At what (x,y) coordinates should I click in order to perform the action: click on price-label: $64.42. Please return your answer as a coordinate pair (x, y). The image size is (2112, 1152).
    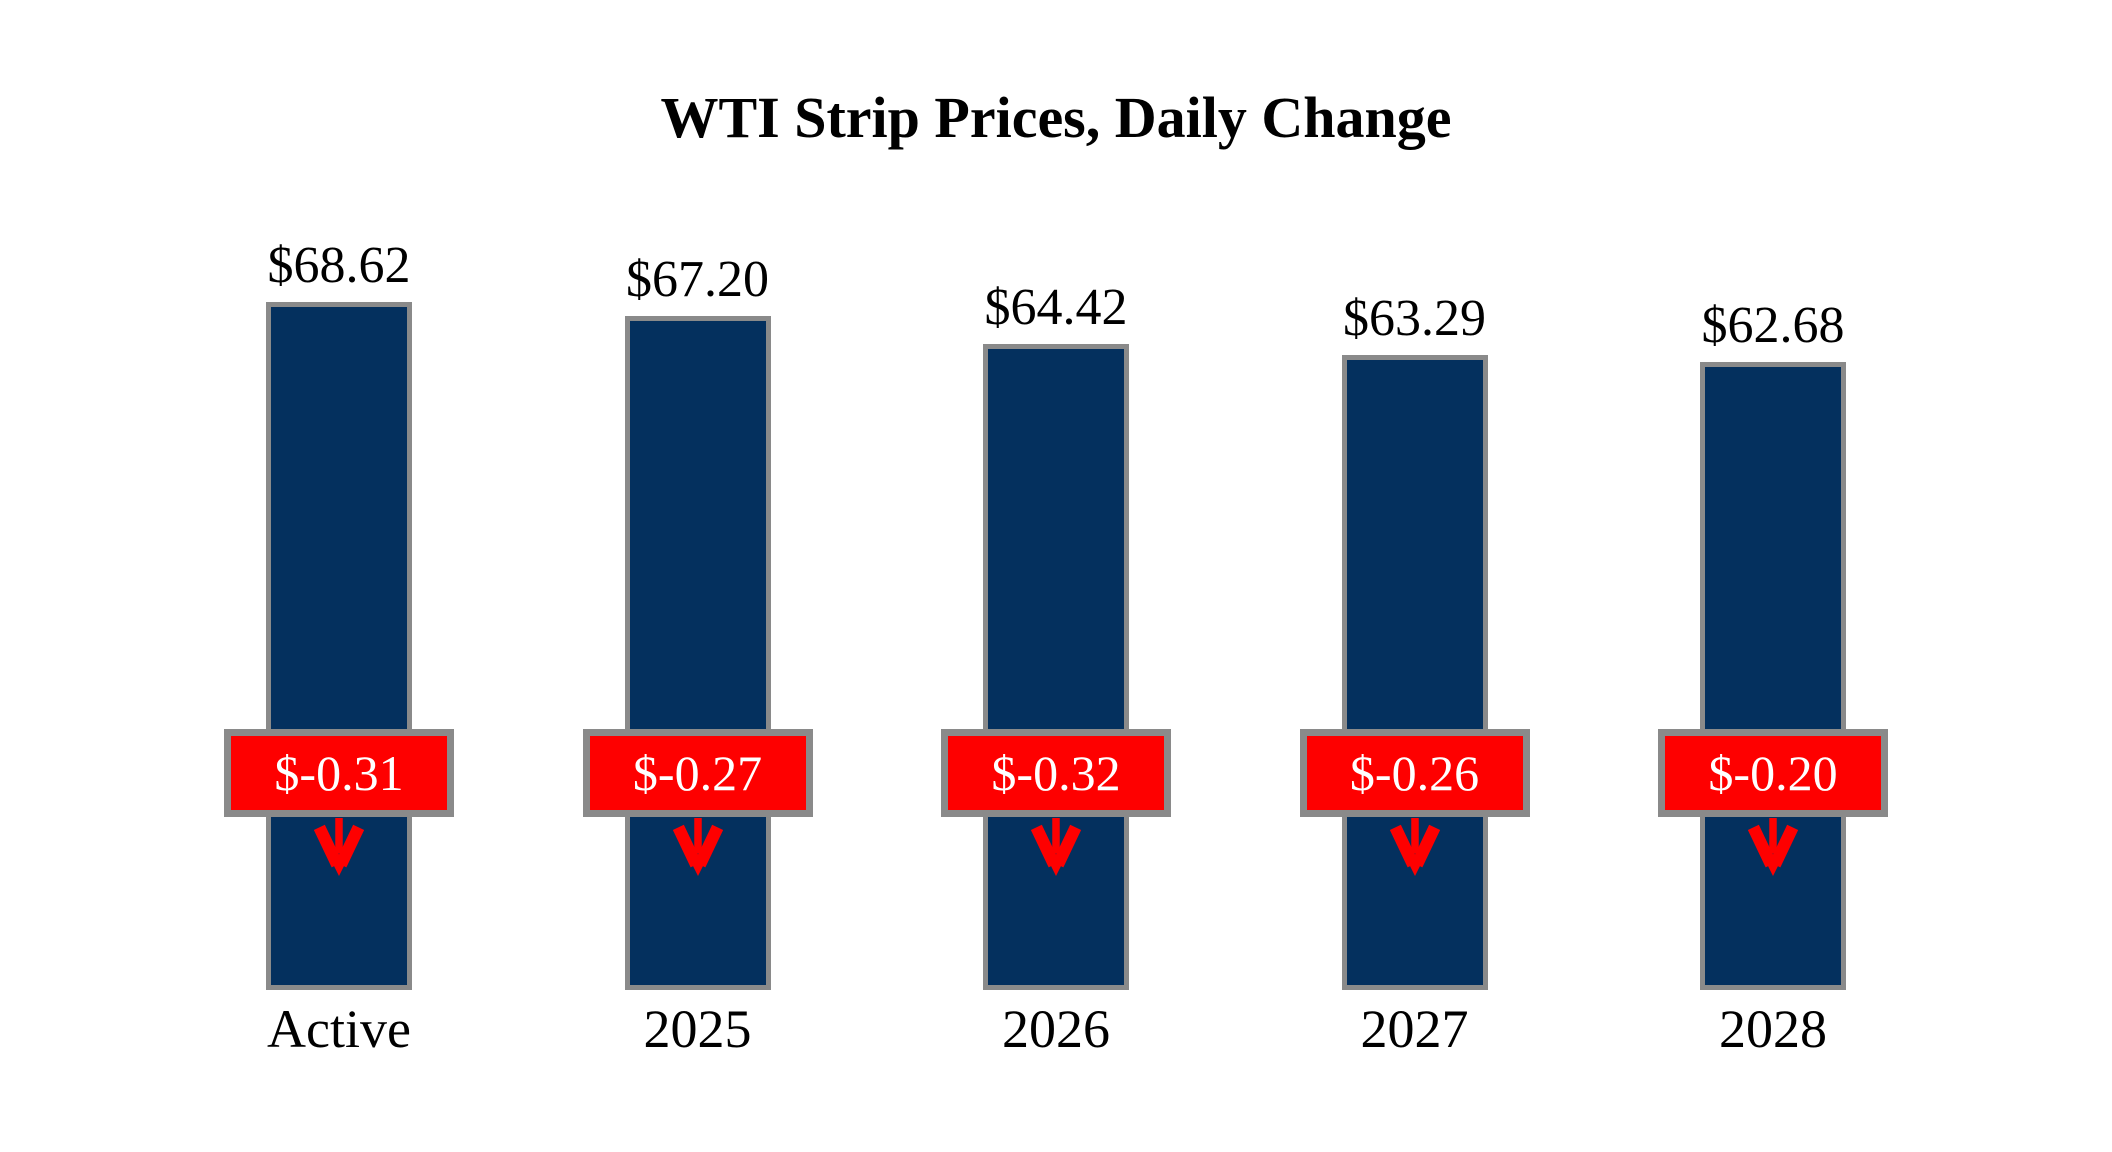
    Looking at the image, I should click on (1056, 307).